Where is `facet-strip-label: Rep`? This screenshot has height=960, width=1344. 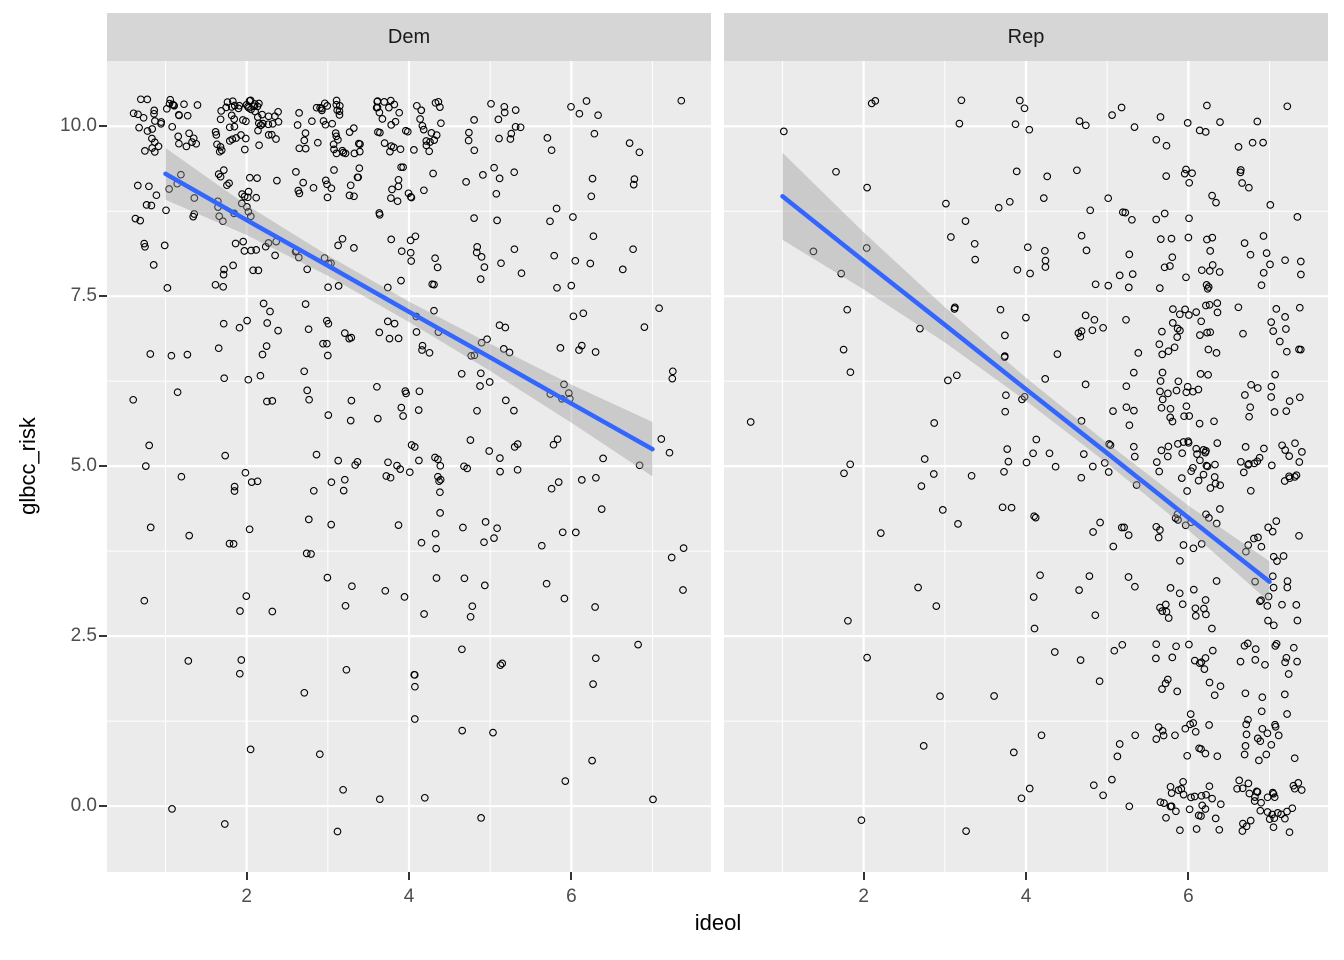 facet-strip-label: Rep is located at coordinates (1026, 36).